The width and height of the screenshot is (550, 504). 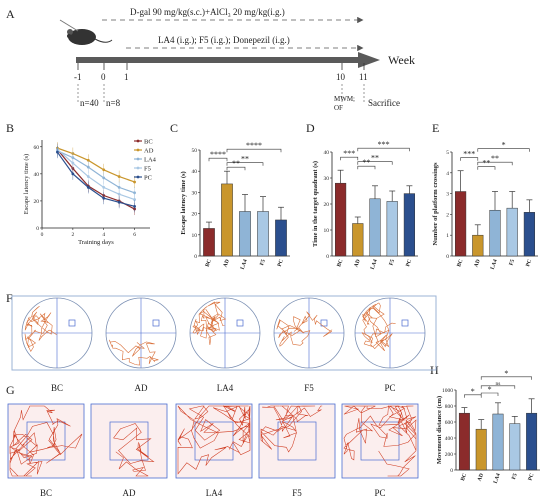 I want to click on swim-path-pc, so click(x=378, y=327).